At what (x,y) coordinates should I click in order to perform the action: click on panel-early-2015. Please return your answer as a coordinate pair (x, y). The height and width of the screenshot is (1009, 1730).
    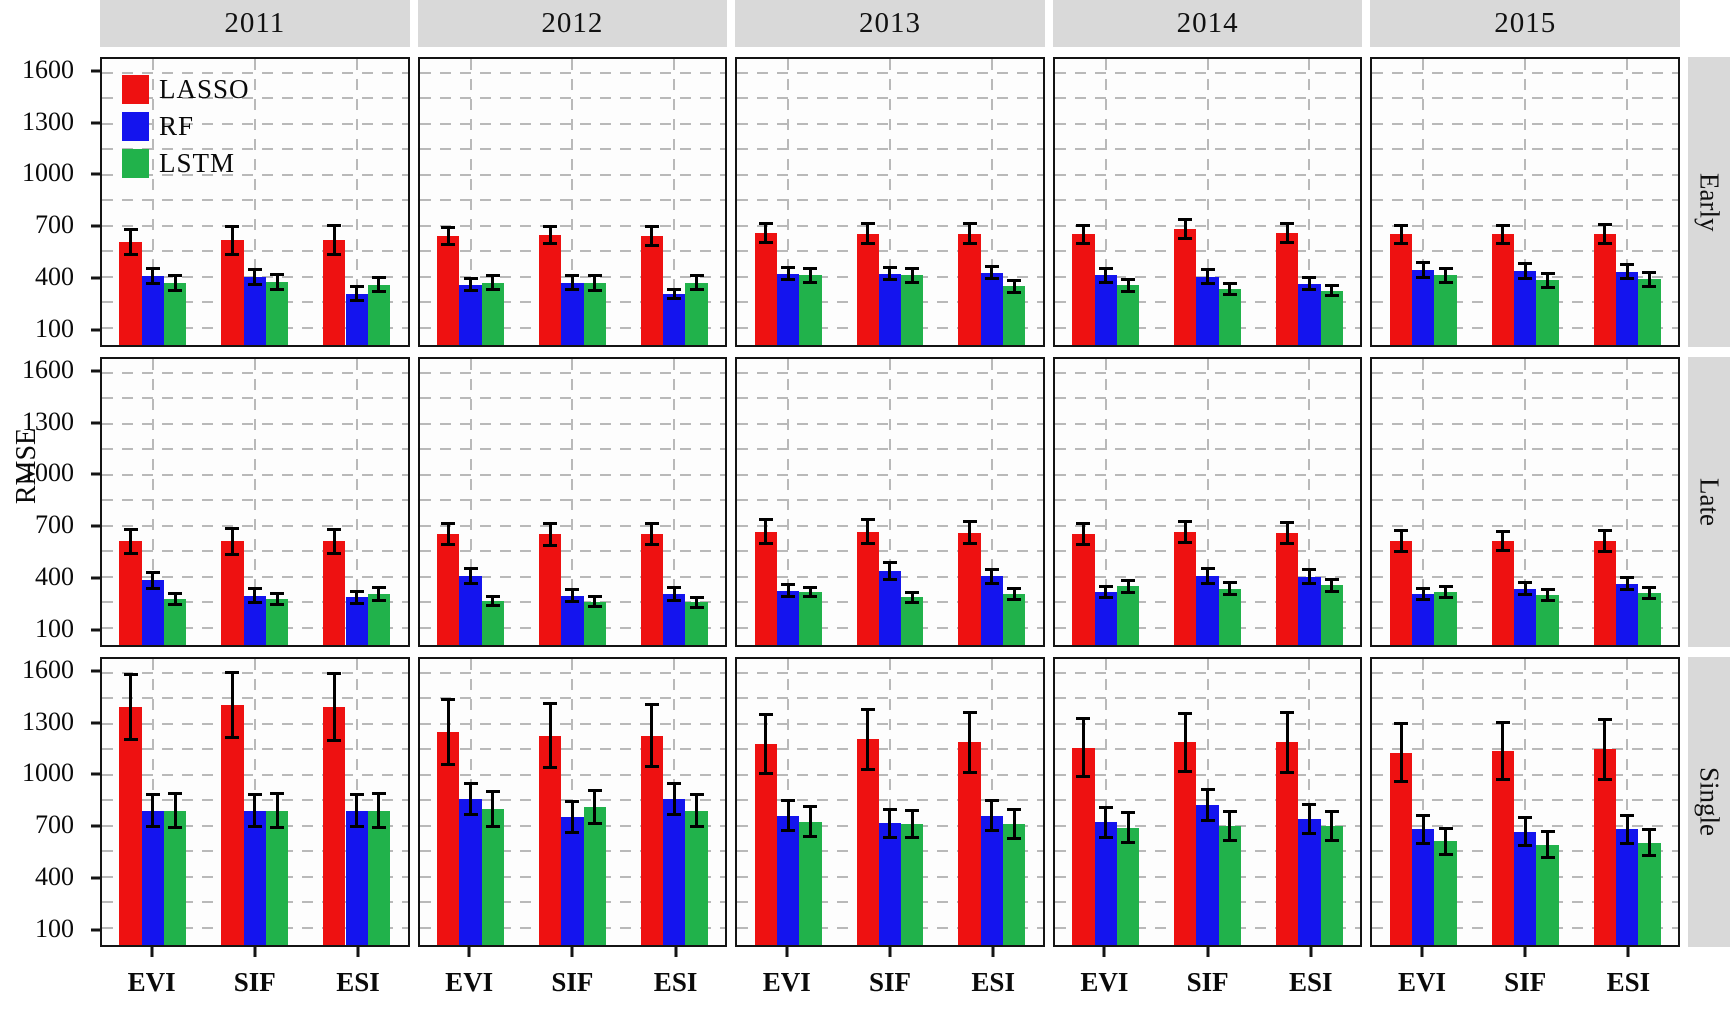
    Looking at the image, I should click on (1525, 202).